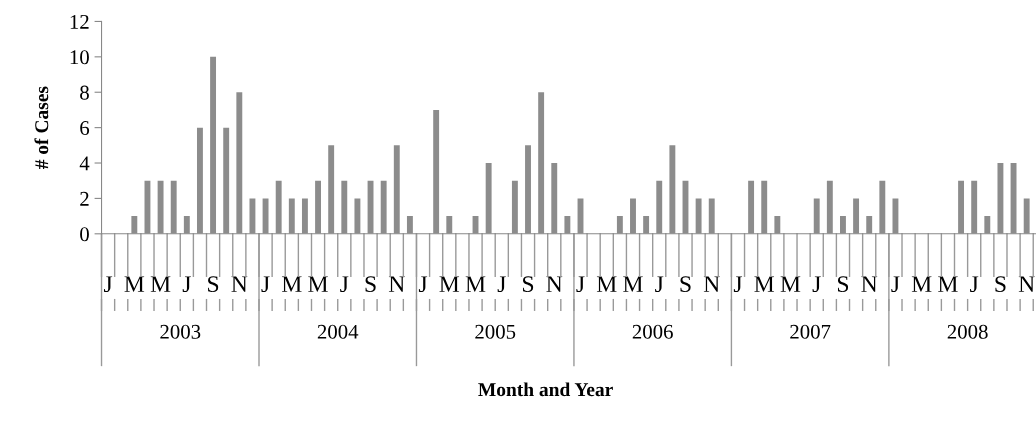 This screenshot has height=429, width=1036. I want to click on text: 2007, so click(810, 331).